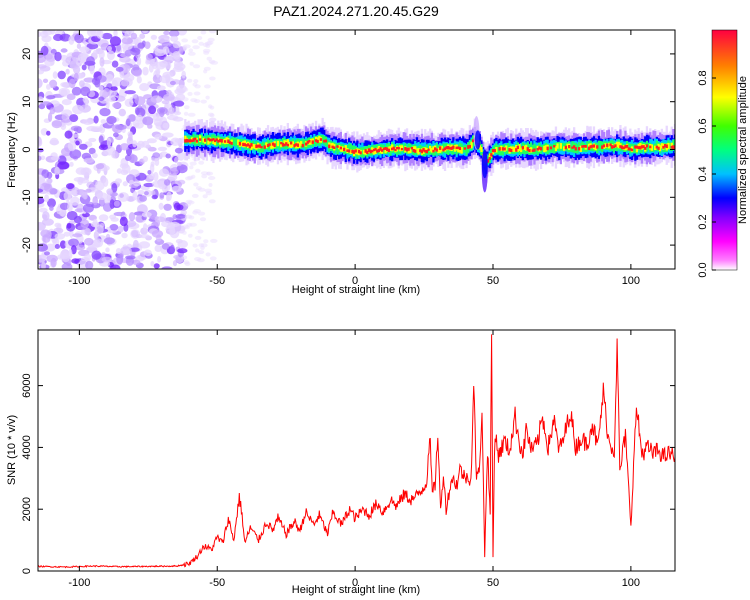 Image resolution: width=750 pixels, height=600 pixels. I want to click on ridge-burst, so click(484, 164).